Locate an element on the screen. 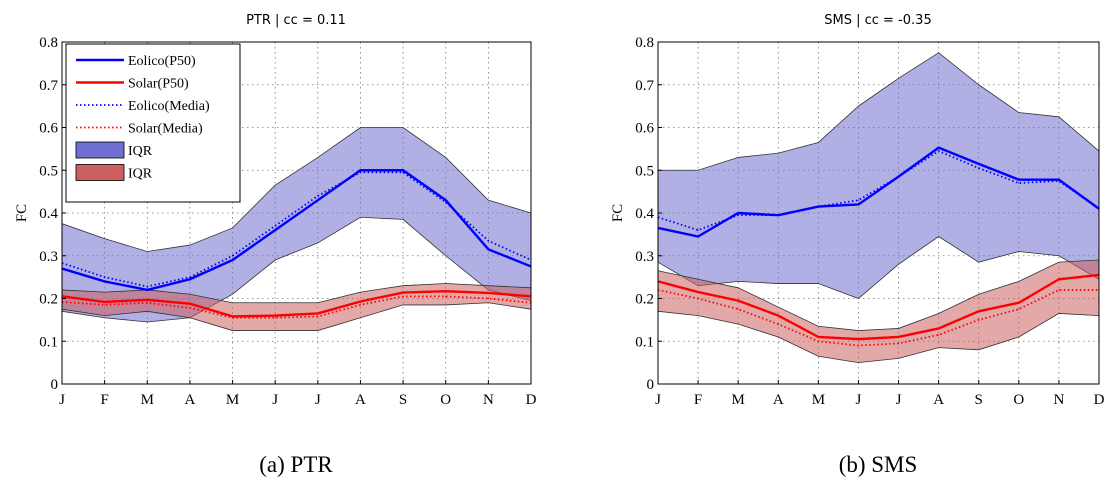 This screenshot has height=477, width=1107. panel-caption: (b) SMS is located at coordinates (878, 464).